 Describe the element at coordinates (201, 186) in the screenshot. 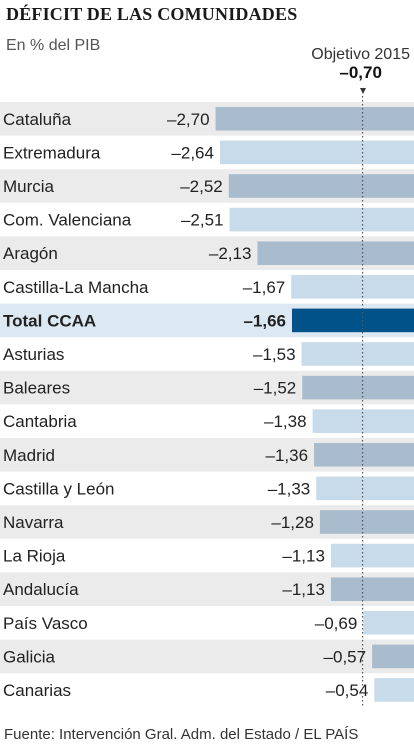

I see `value-label: –2,52` at that location.